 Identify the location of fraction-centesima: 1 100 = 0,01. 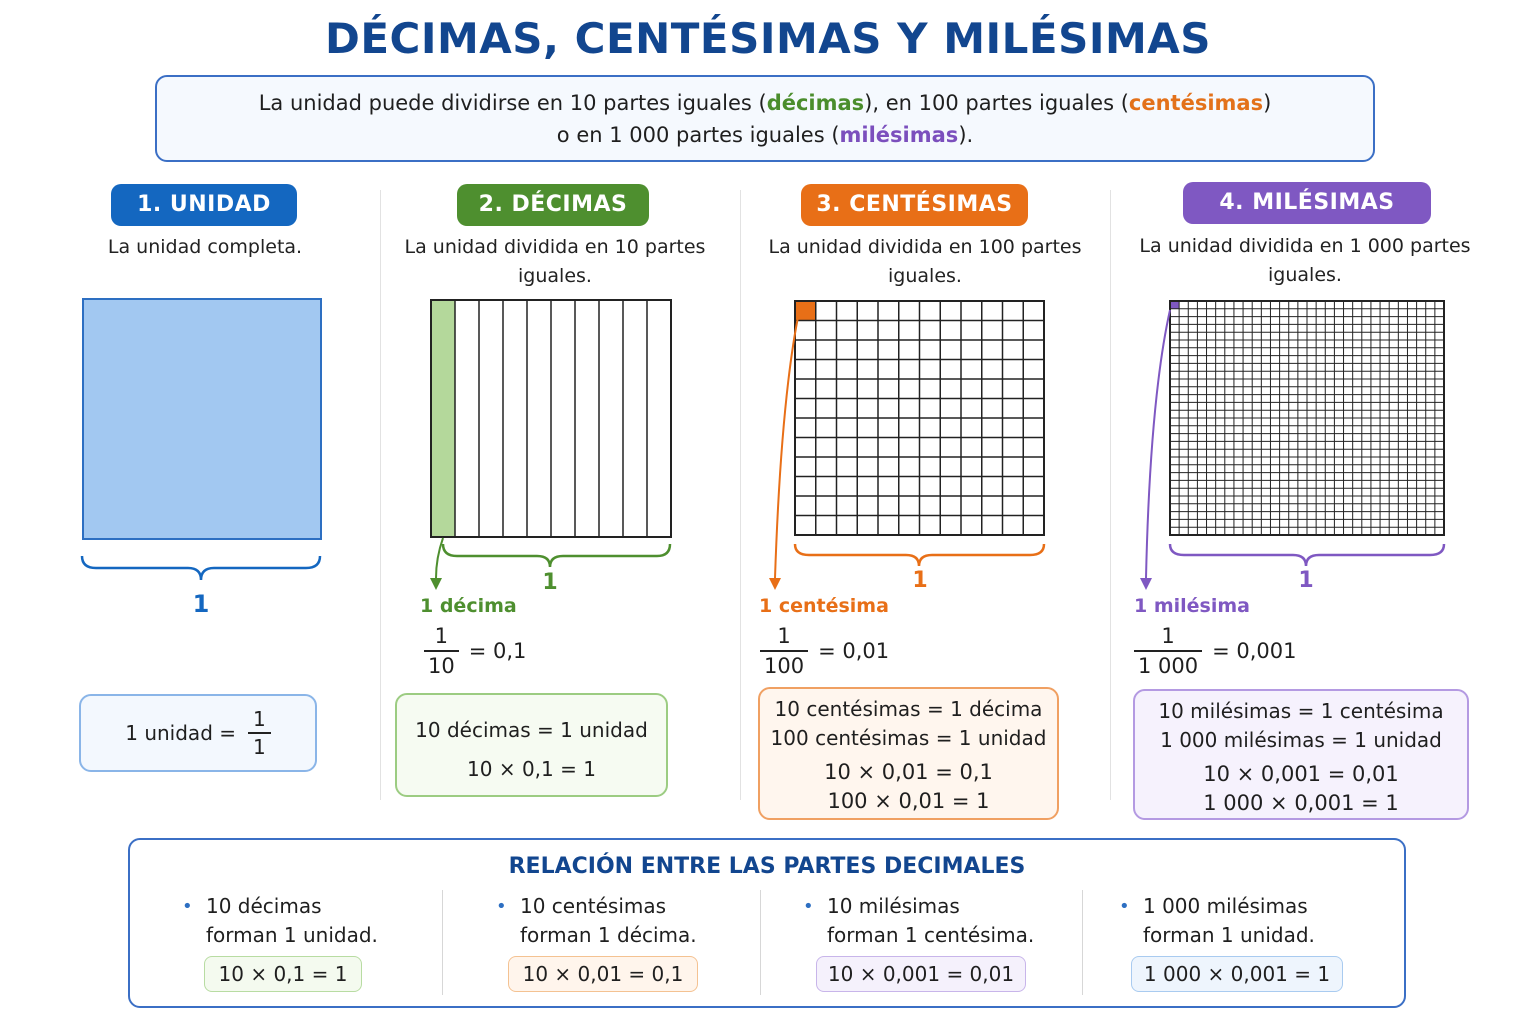
(824, 651).